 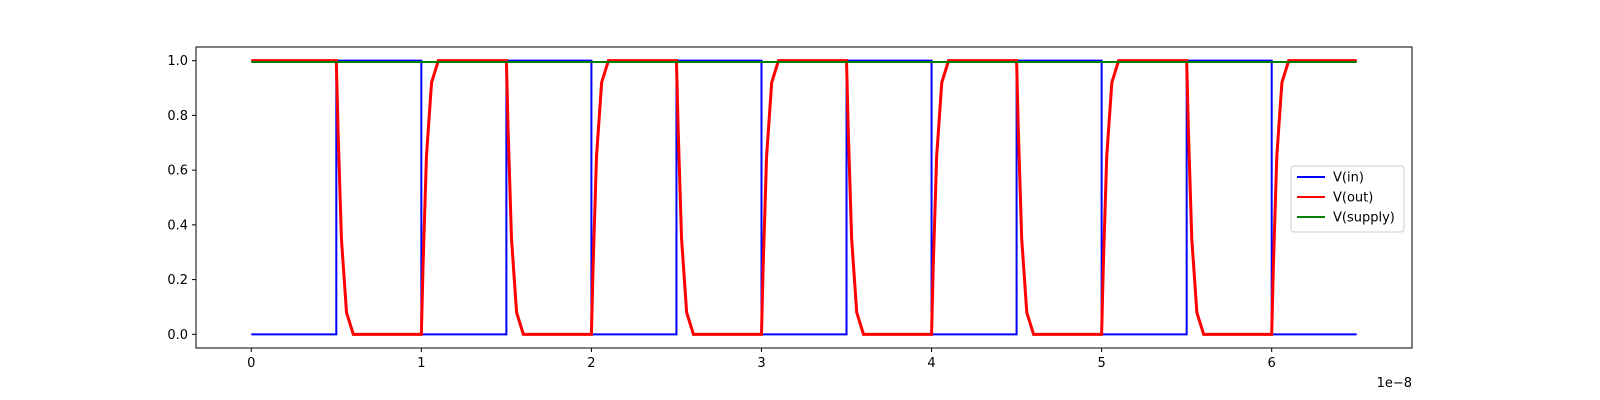 I want to click on y-tick-label: 0.6, so click(x=177, y=171).